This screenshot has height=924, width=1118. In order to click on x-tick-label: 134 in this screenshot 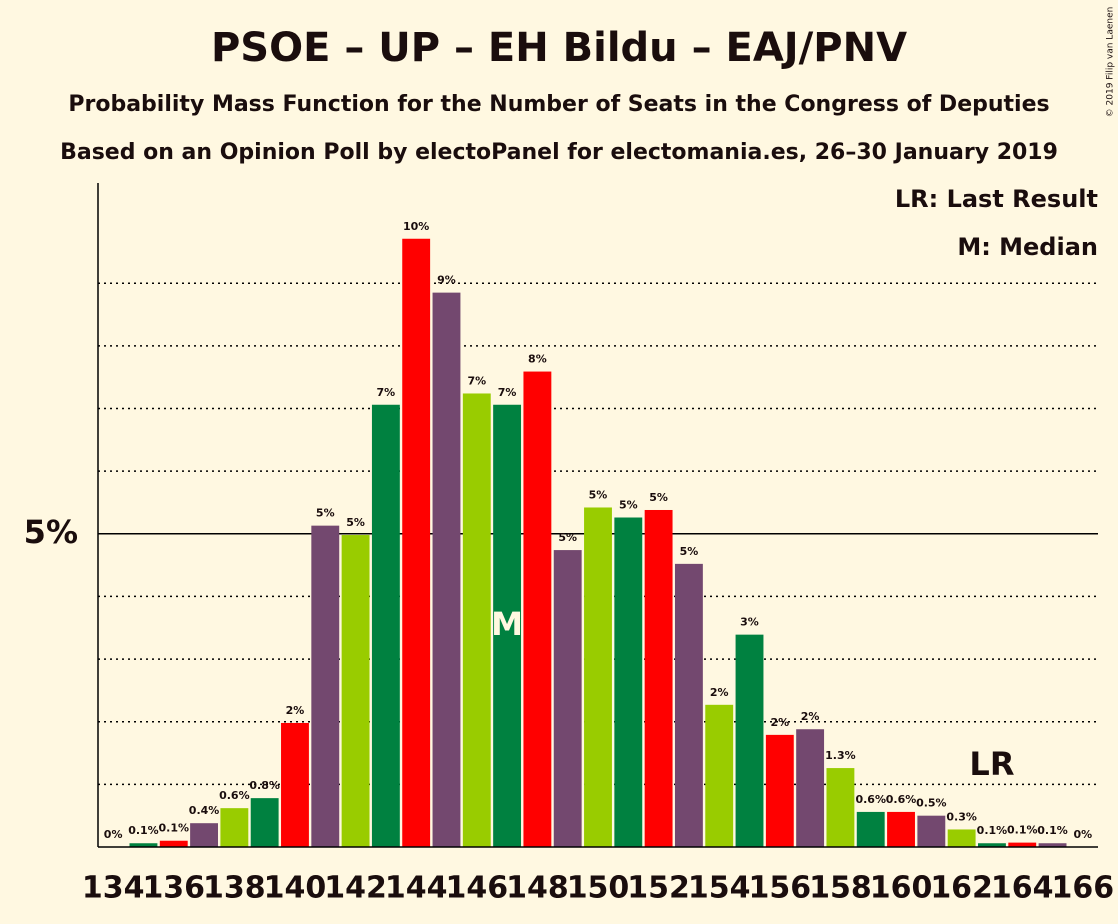, I will do `click(113, 888)`.